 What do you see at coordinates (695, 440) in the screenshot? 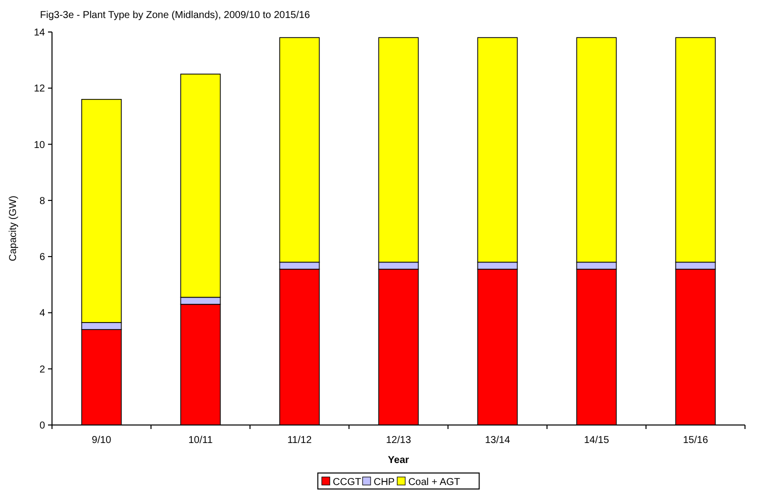
I see `x-tick-label: 15/16` at bounding box center [695, 440].